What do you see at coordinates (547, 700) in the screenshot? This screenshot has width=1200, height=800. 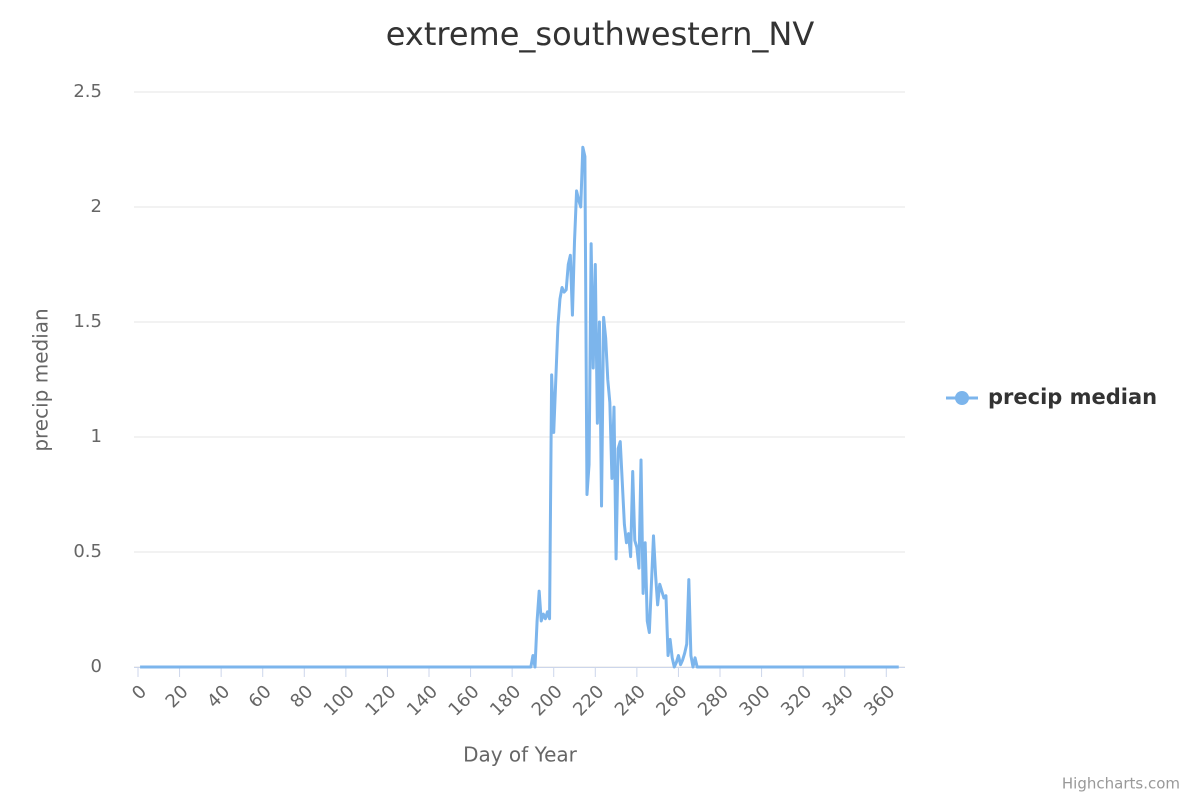 I see `x-tick-label: 200` at bounding box center [547, 700].